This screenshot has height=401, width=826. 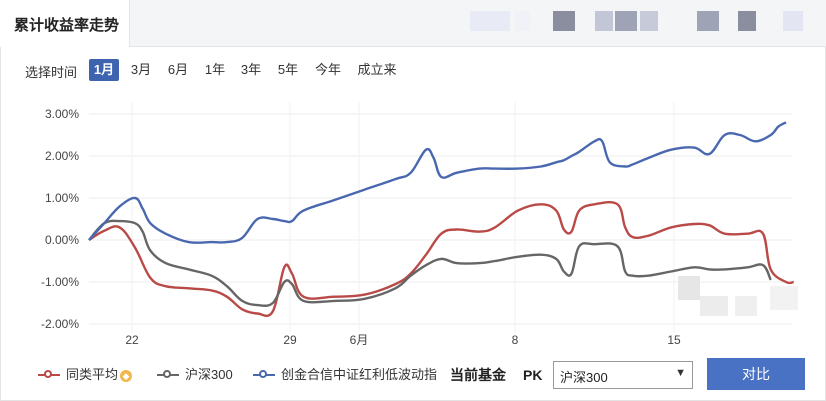 What do you see at coordinates (141, 69) in the screenshot?
I see `period-option: 3月` at bounding box center [141, 69].